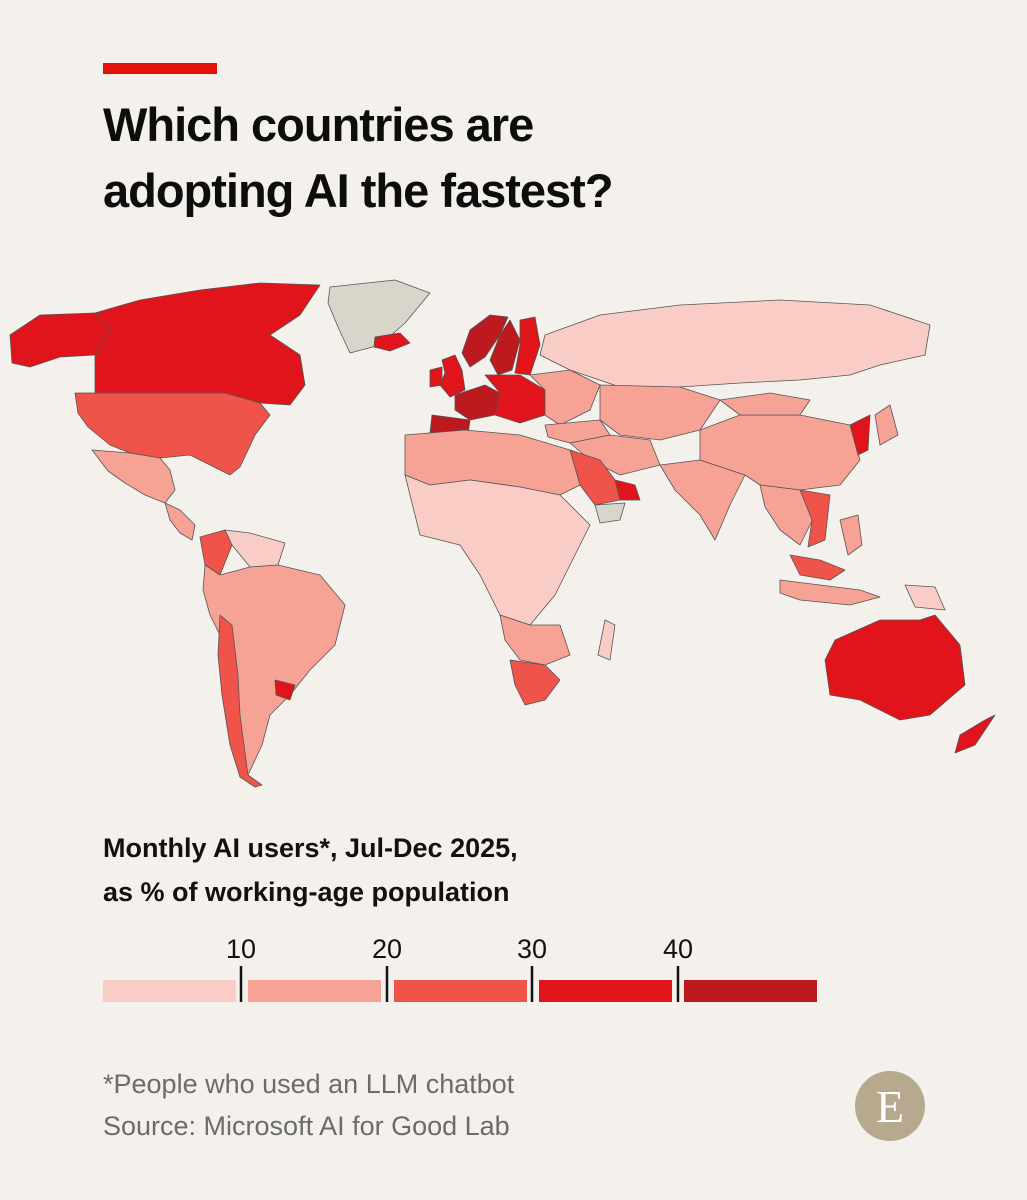  Describe the element at coordinates (160, 68) in the screenshot. I see `accent-bar` at that location.